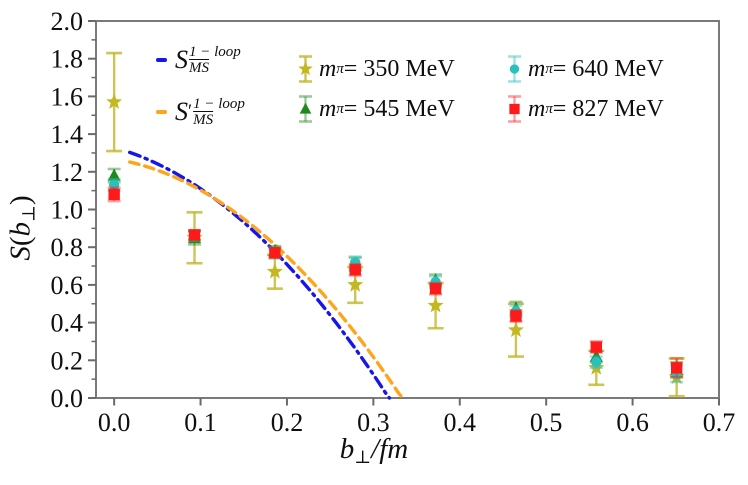  I want to click on label-text: = 350 MeV, so click(399, 68).